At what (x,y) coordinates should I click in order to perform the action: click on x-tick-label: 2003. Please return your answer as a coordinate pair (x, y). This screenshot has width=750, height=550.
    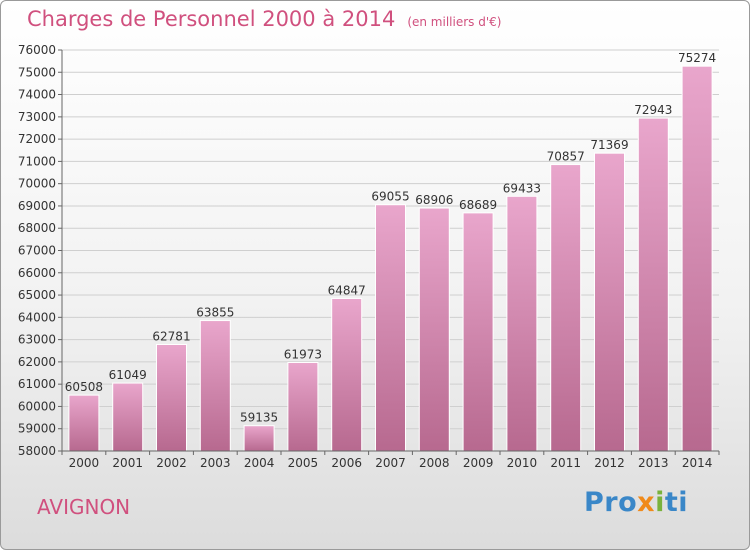
    Looking at the image, I should click on (215, 463).